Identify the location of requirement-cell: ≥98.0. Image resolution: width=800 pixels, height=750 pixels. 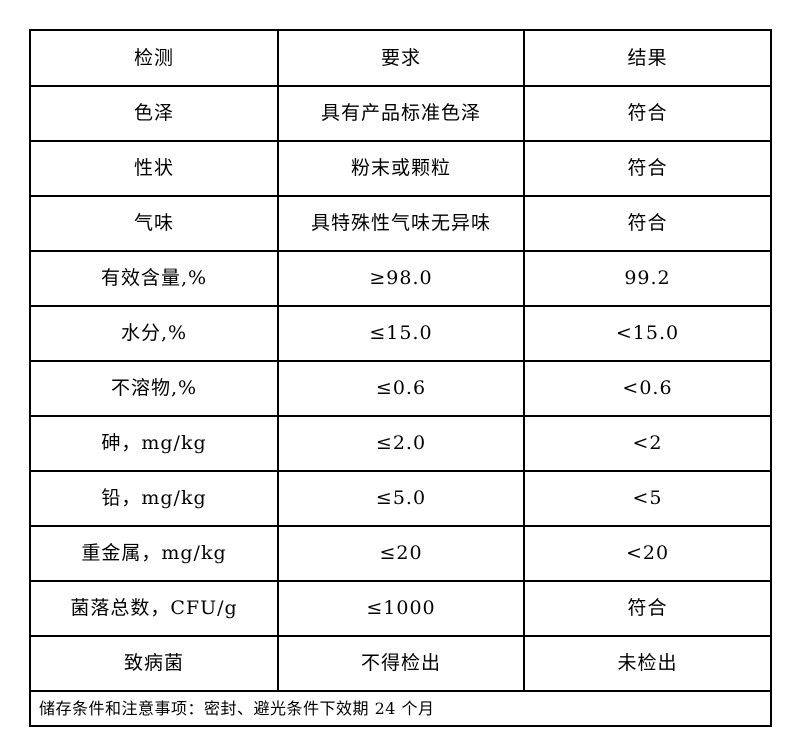
(401, 278).